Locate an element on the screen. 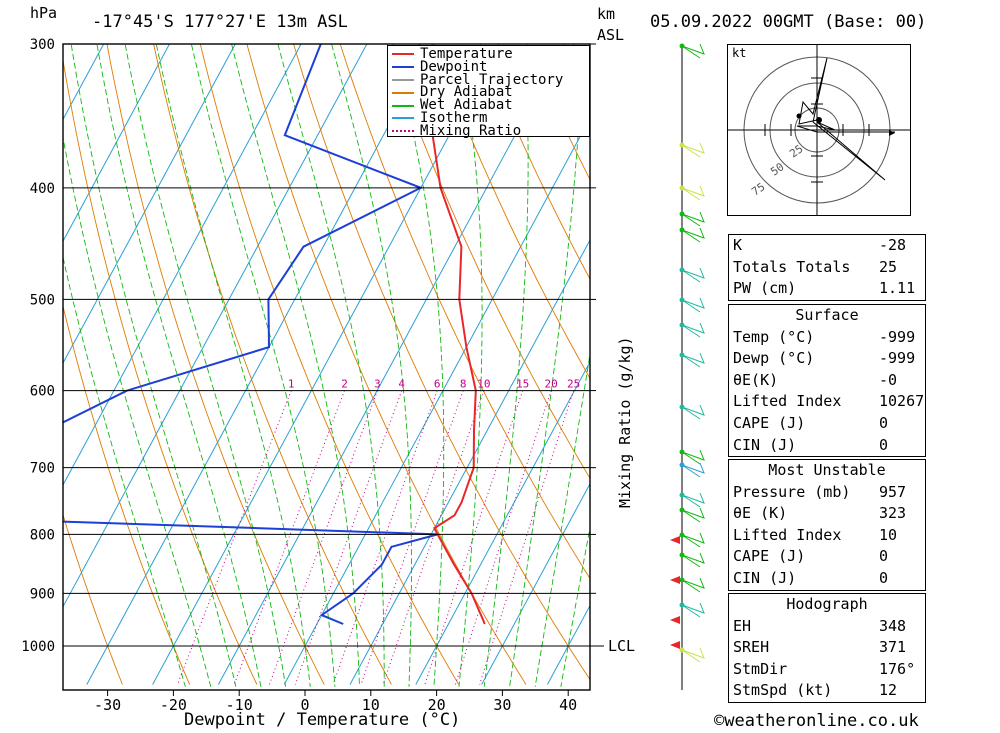  hodo-ring-label-75: 75 is located at coordinates (758, 189).